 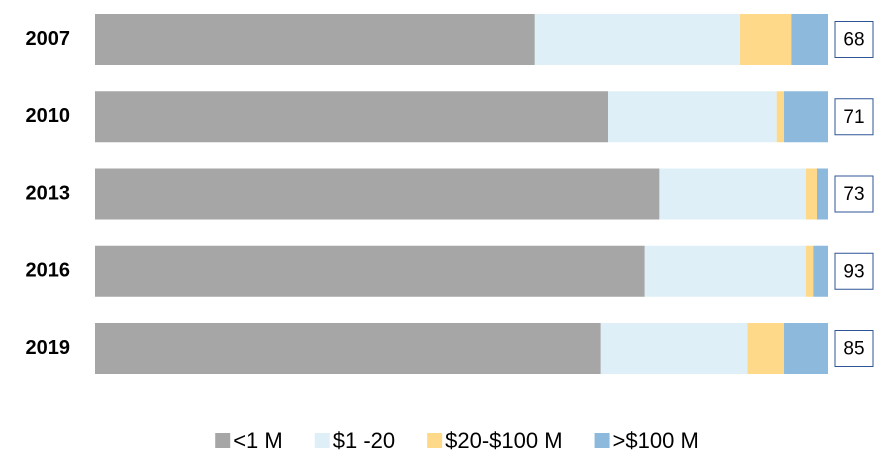 I want to click on total-label: 71, so click(x=853, y=117).